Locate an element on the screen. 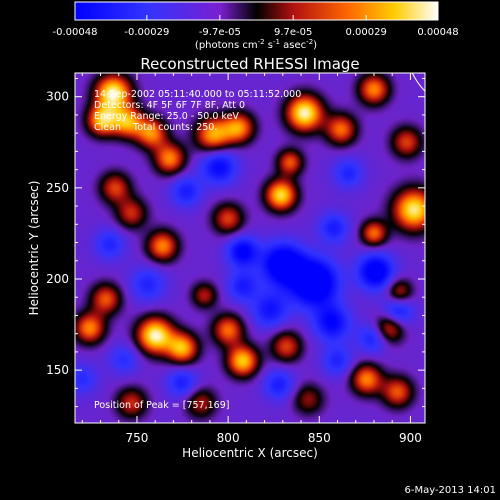 This screenshot has width=500, height=500. colorbar-tick-label: 9.7e-05 is located at coordinates (293, 32).